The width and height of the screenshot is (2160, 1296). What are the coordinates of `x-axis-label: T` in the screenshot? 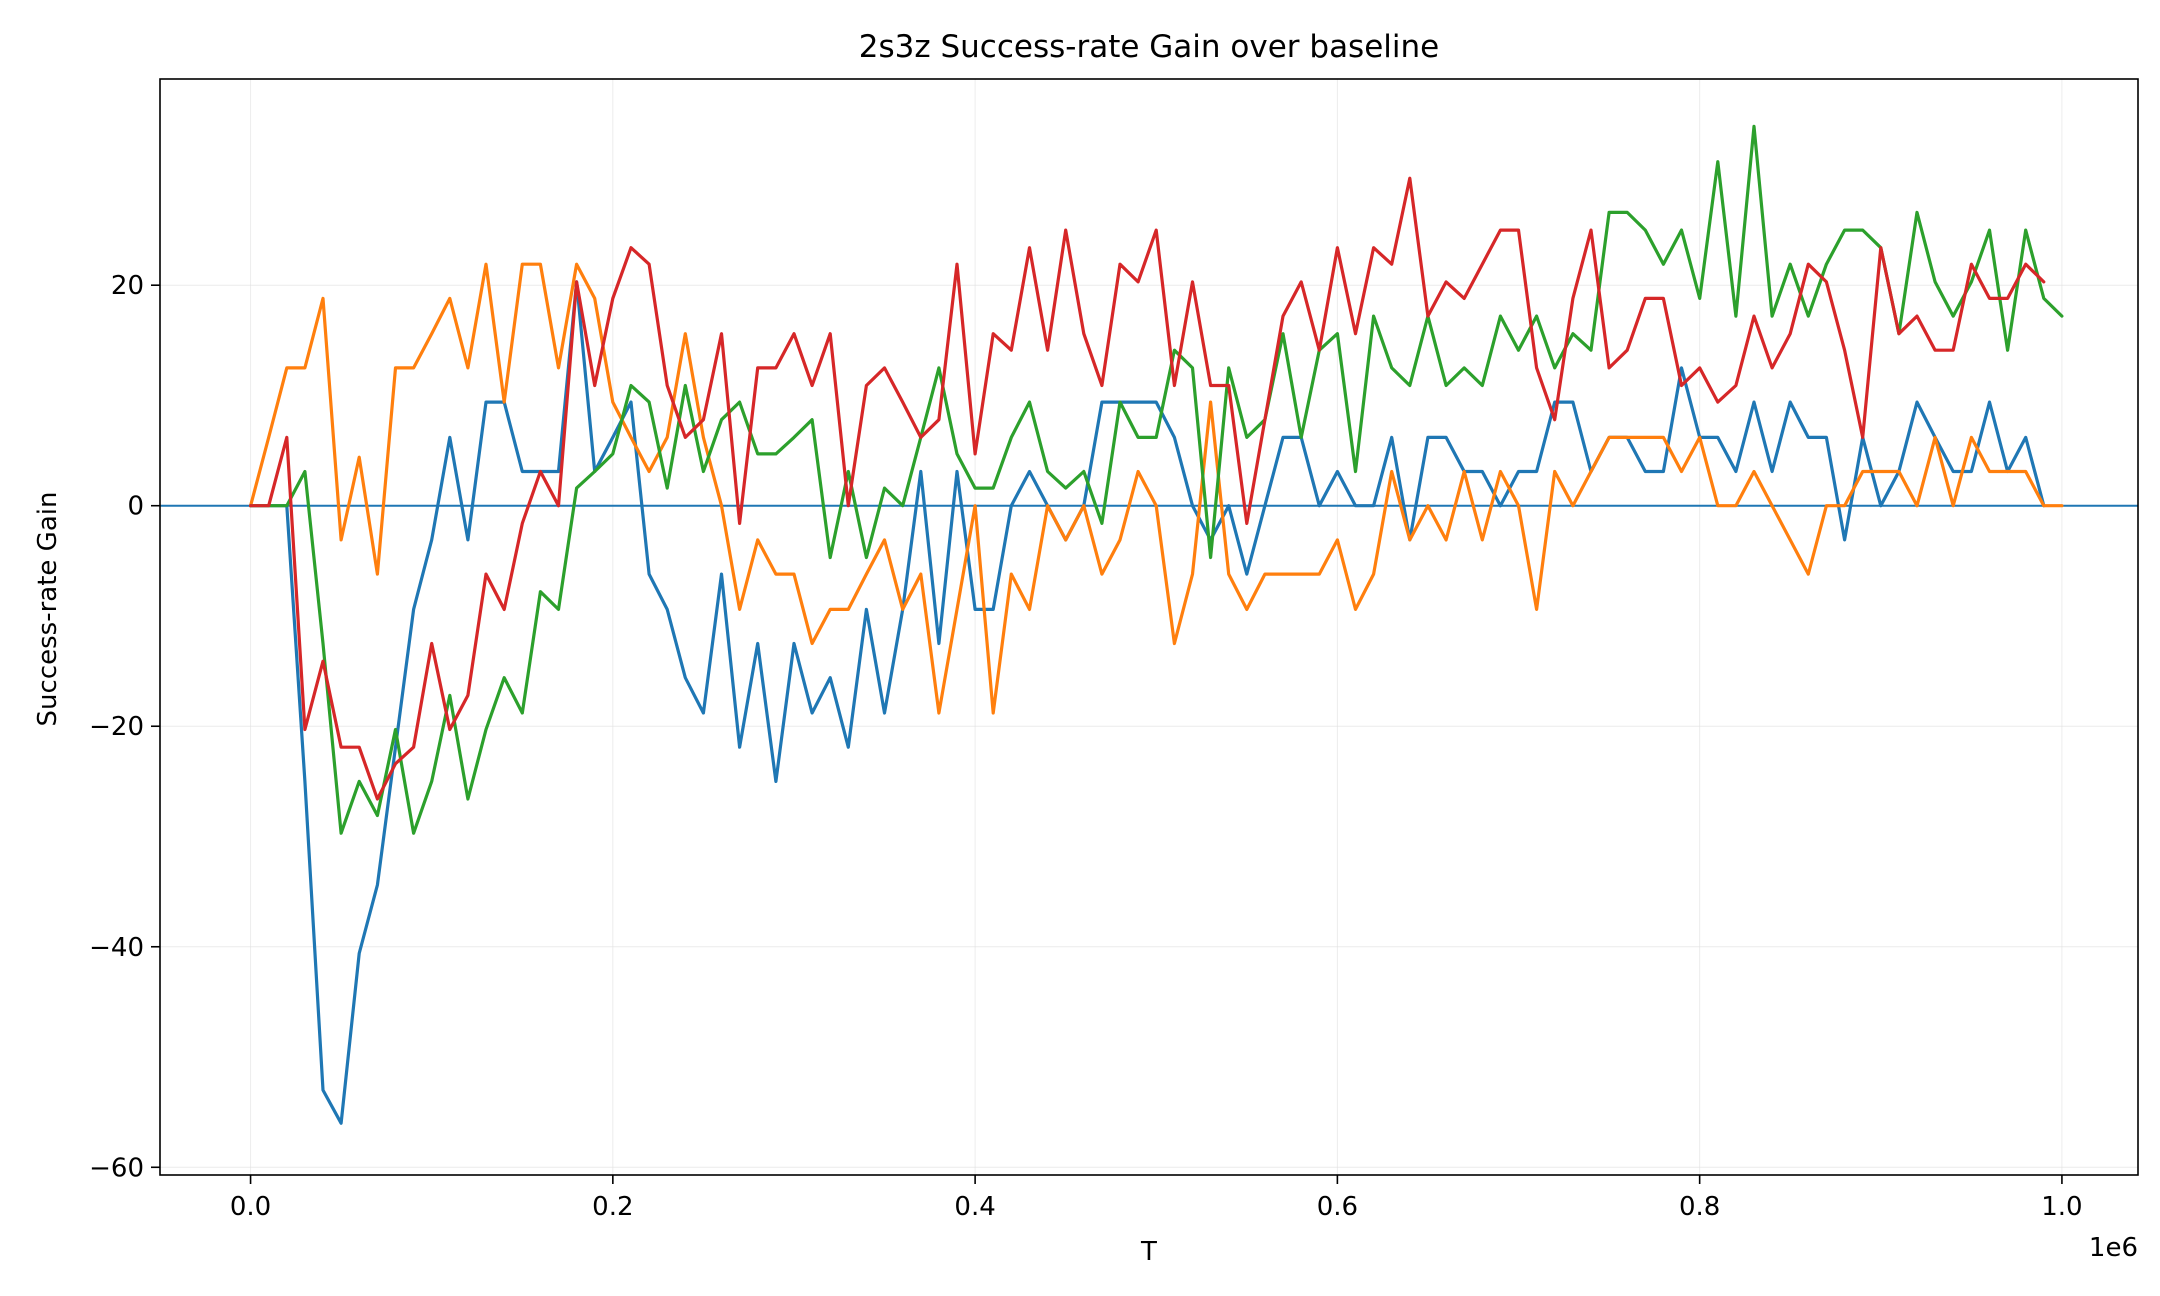 It's located at (1148, 1252).